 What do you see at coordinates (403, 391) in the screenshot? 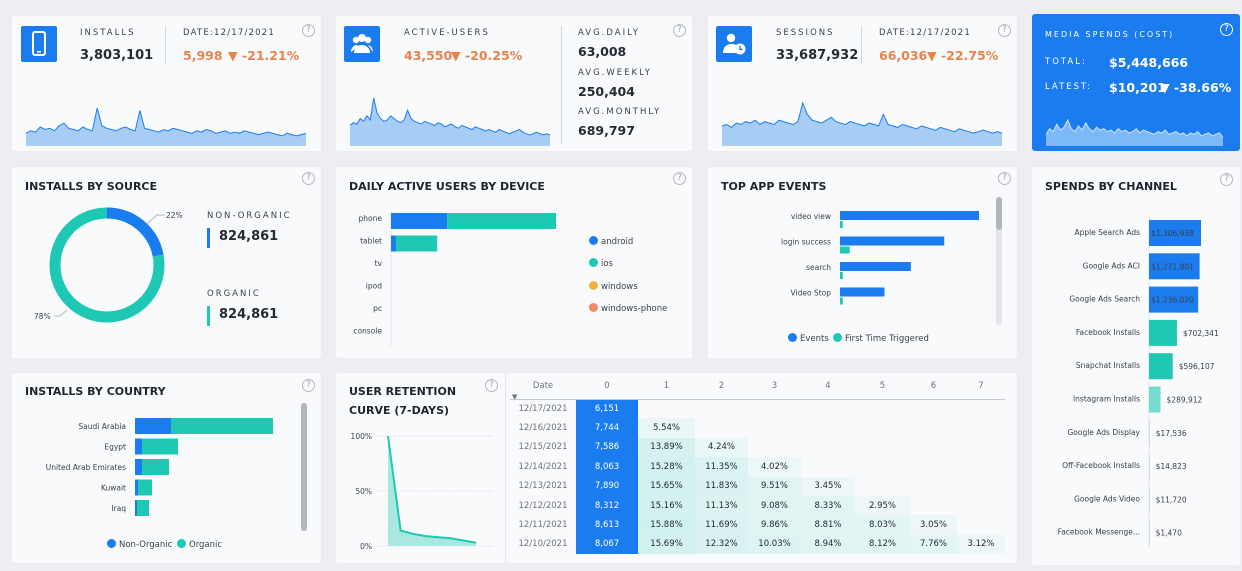
I see `retention-title: USER RETENTION` at bounding box center [403, 391].